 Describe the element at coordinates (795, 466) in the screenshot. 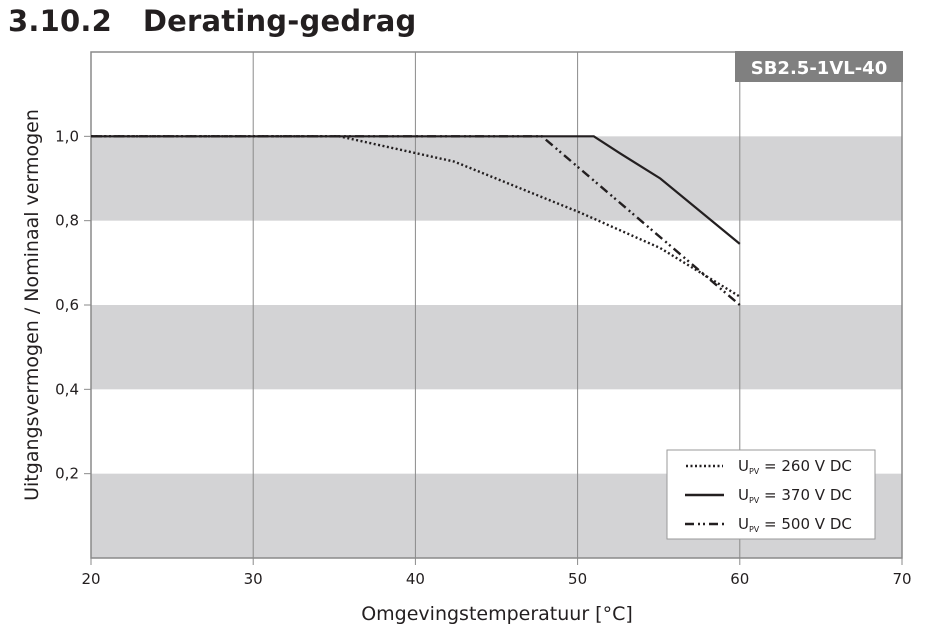

I see `svg-text: UPV = 260 V DC` at that location.